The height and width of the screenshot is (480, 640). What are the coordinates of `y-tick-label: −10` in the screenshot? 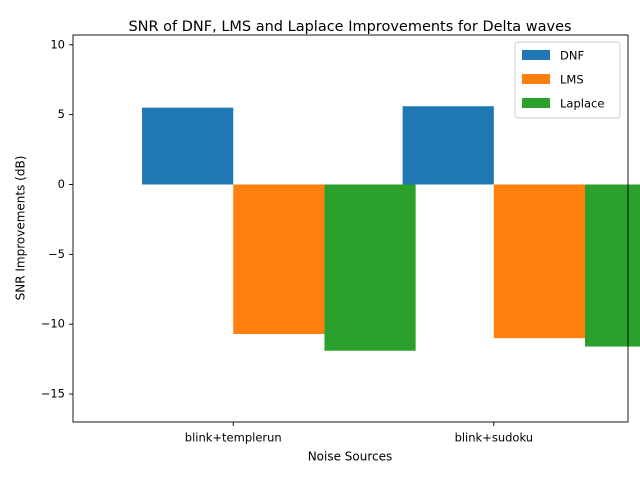 It's located at (53, 324).